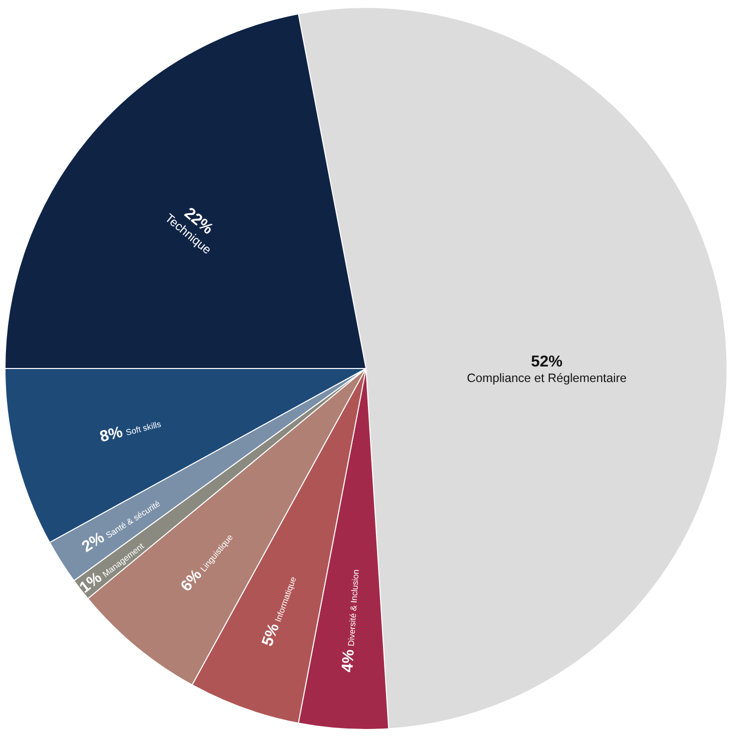 The width and height of the screenshot is (732, 737). I want to click on data-label: 52%, so click(546, 361).